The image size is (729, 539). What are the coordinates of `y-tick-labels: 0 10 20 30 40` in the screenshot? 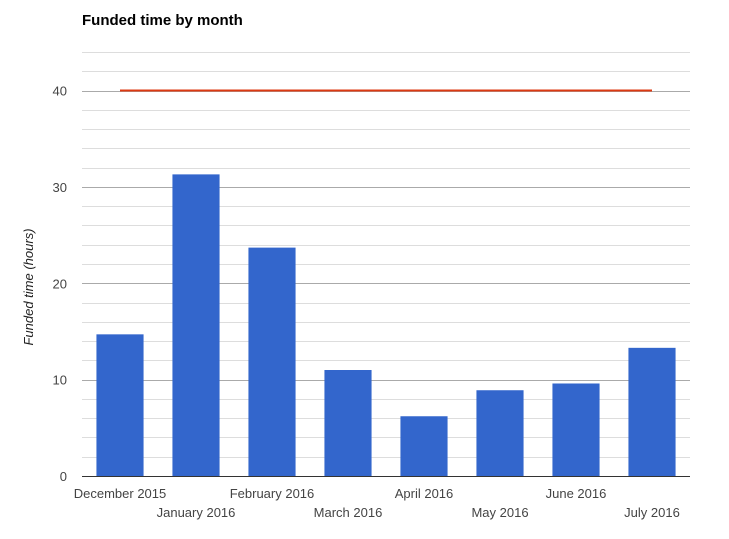 It's located at (60, 284).